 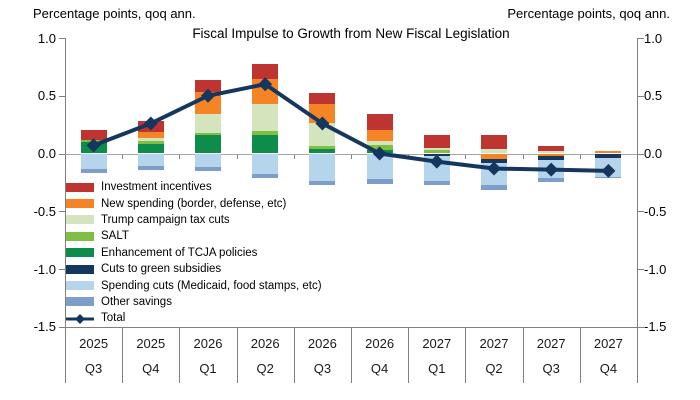 What do you see at coordinates (115, 236) in the screenshot?
I see `legend-label: SALT` at bounding box center [115, 236].